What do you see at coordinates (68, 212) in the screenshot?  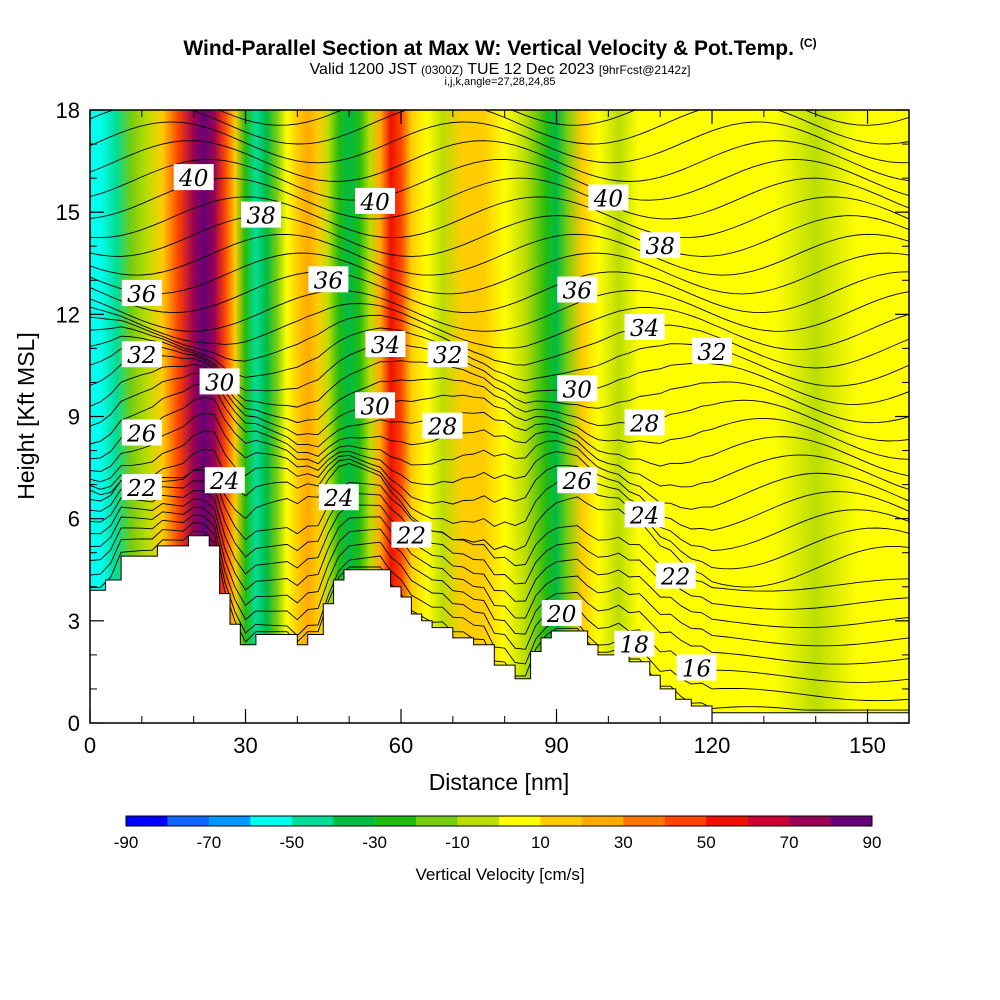 I see `y-tick-label: 15` at bounding box center [68, 212].